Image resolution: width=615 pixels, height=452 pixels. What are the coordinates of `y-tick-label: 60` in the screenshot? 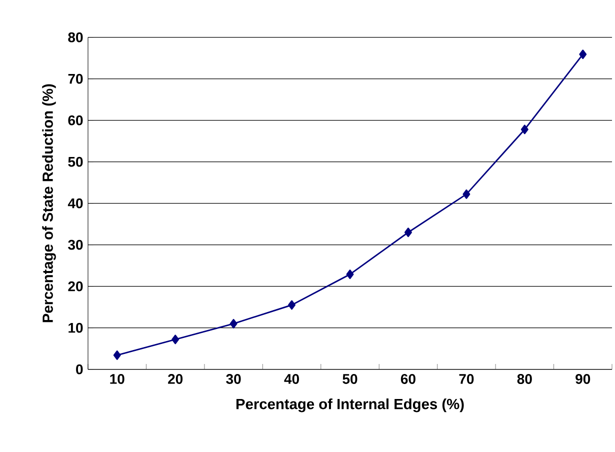 It's located at (75, 120).